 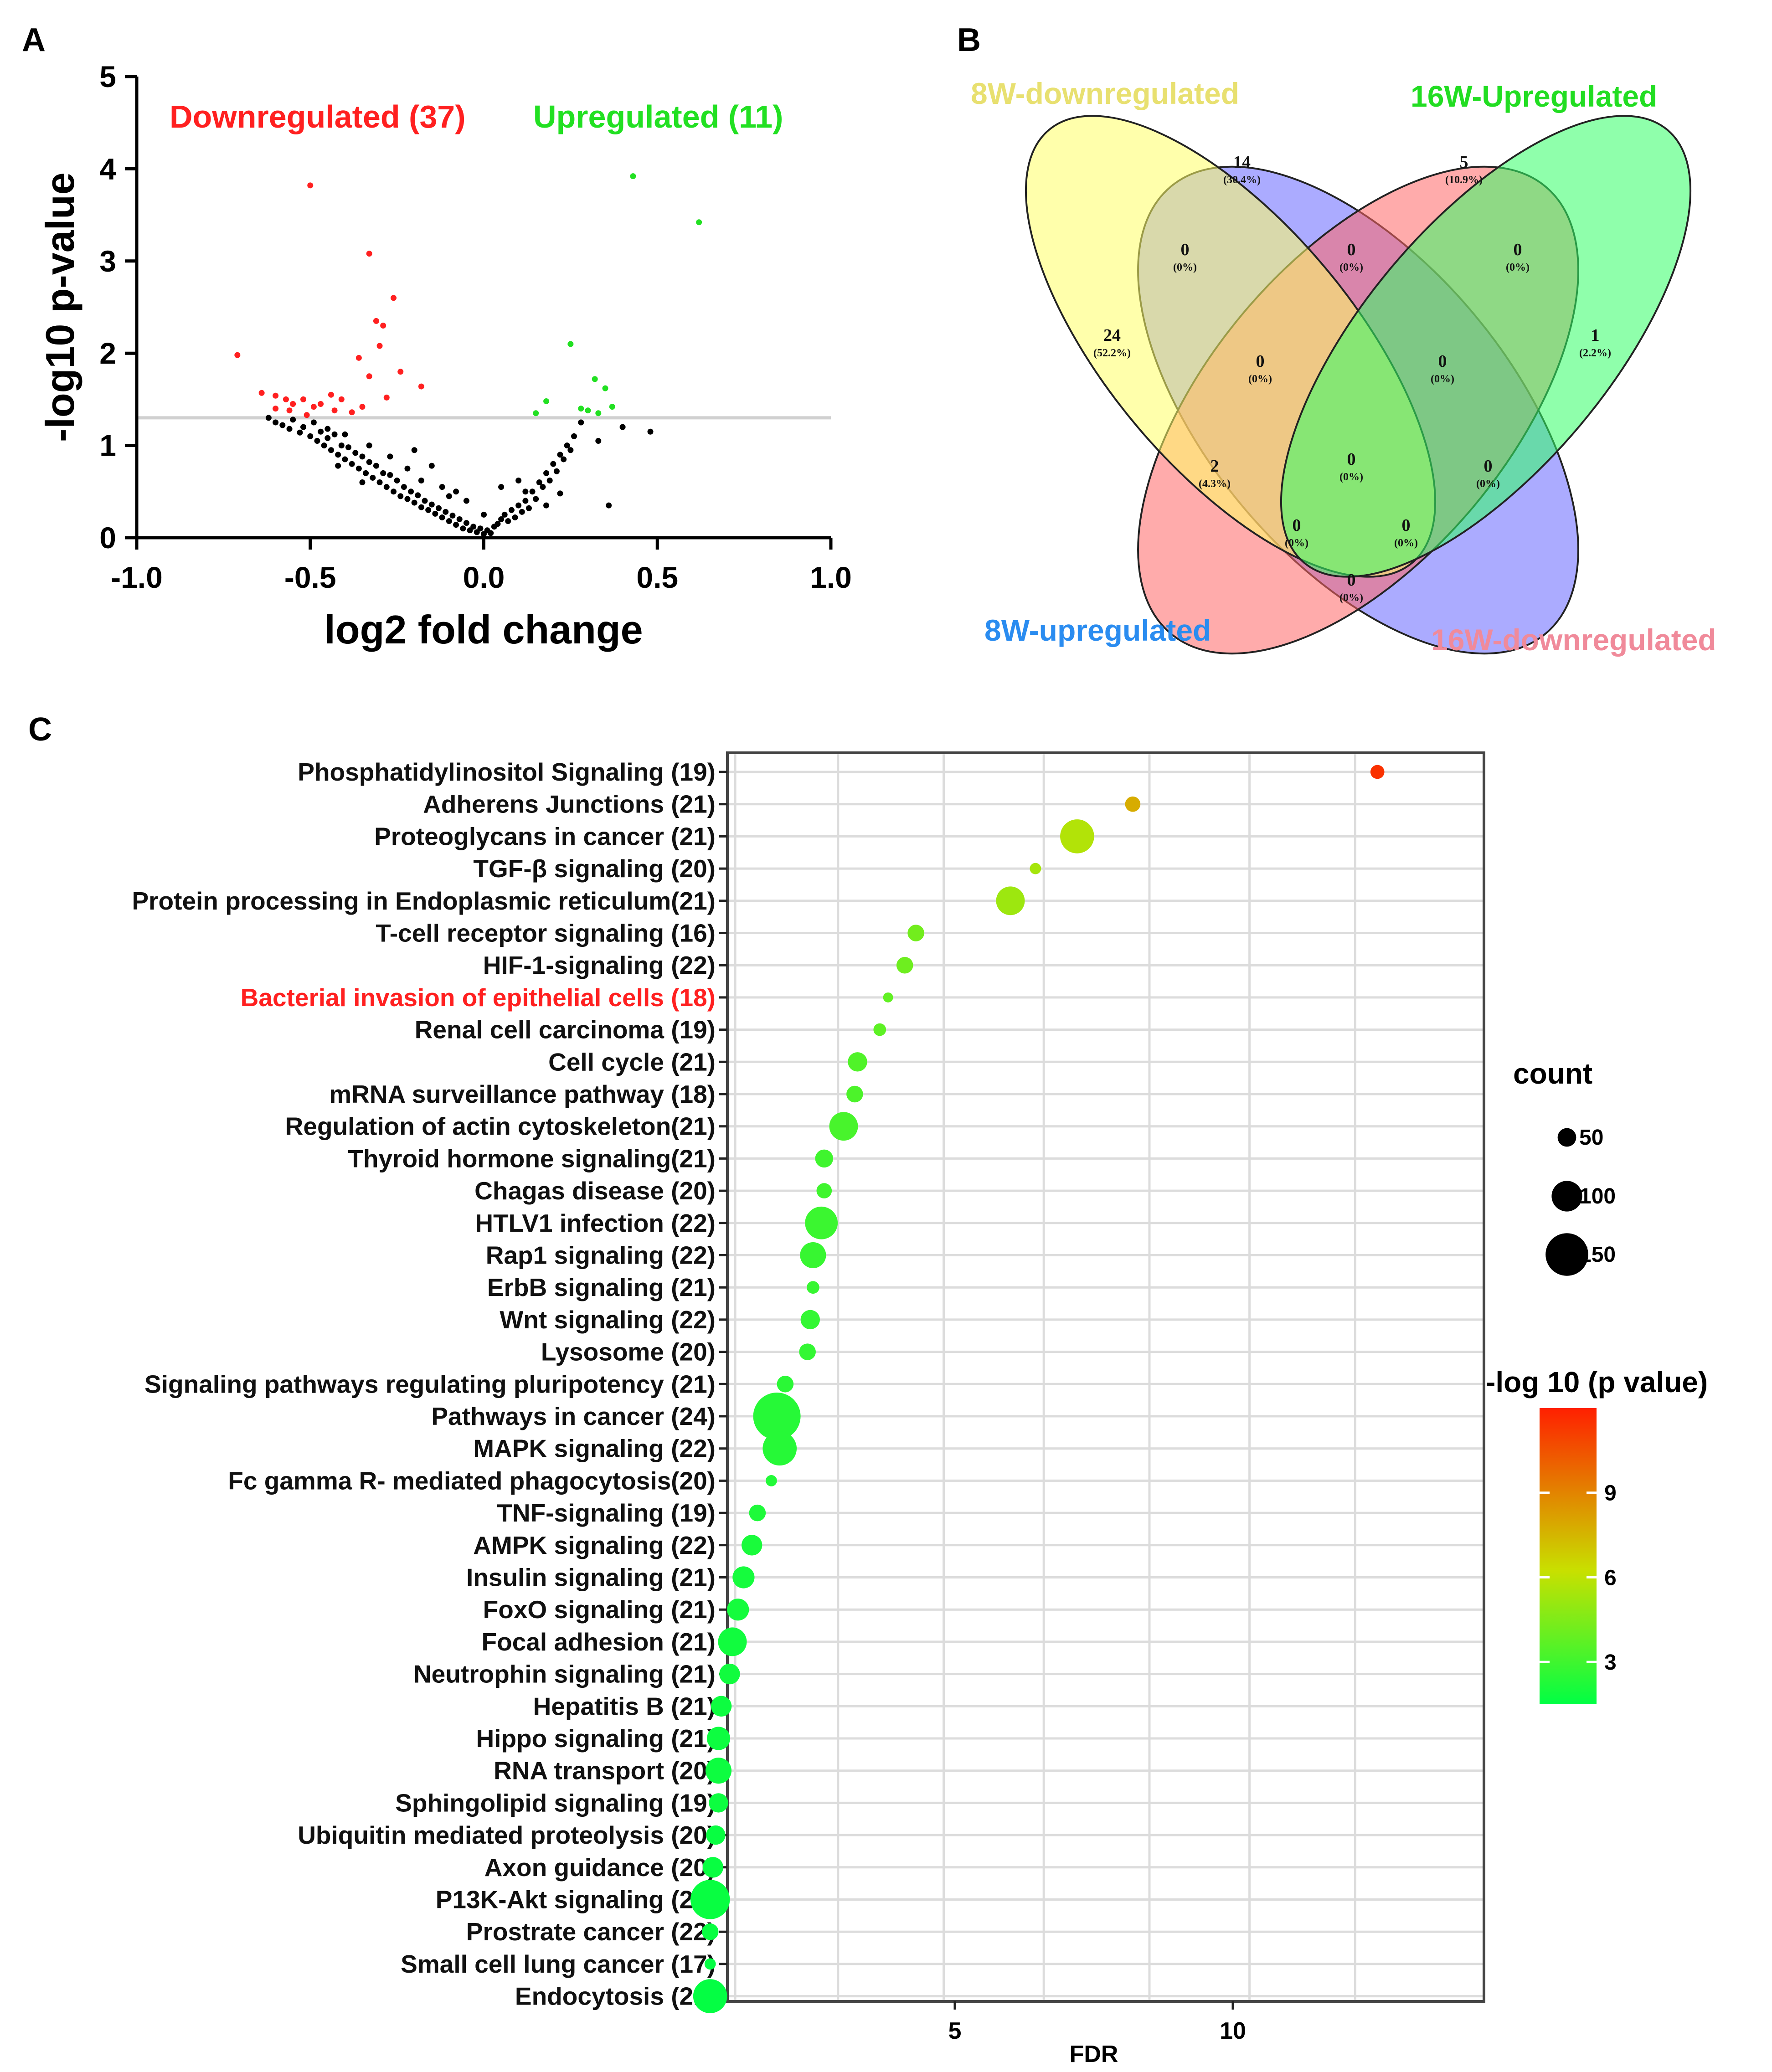 What do you see at coordinates (1568, 1556) in the screenshot?
I see `color-scale-bar` at bounding box center [1568, 1556].